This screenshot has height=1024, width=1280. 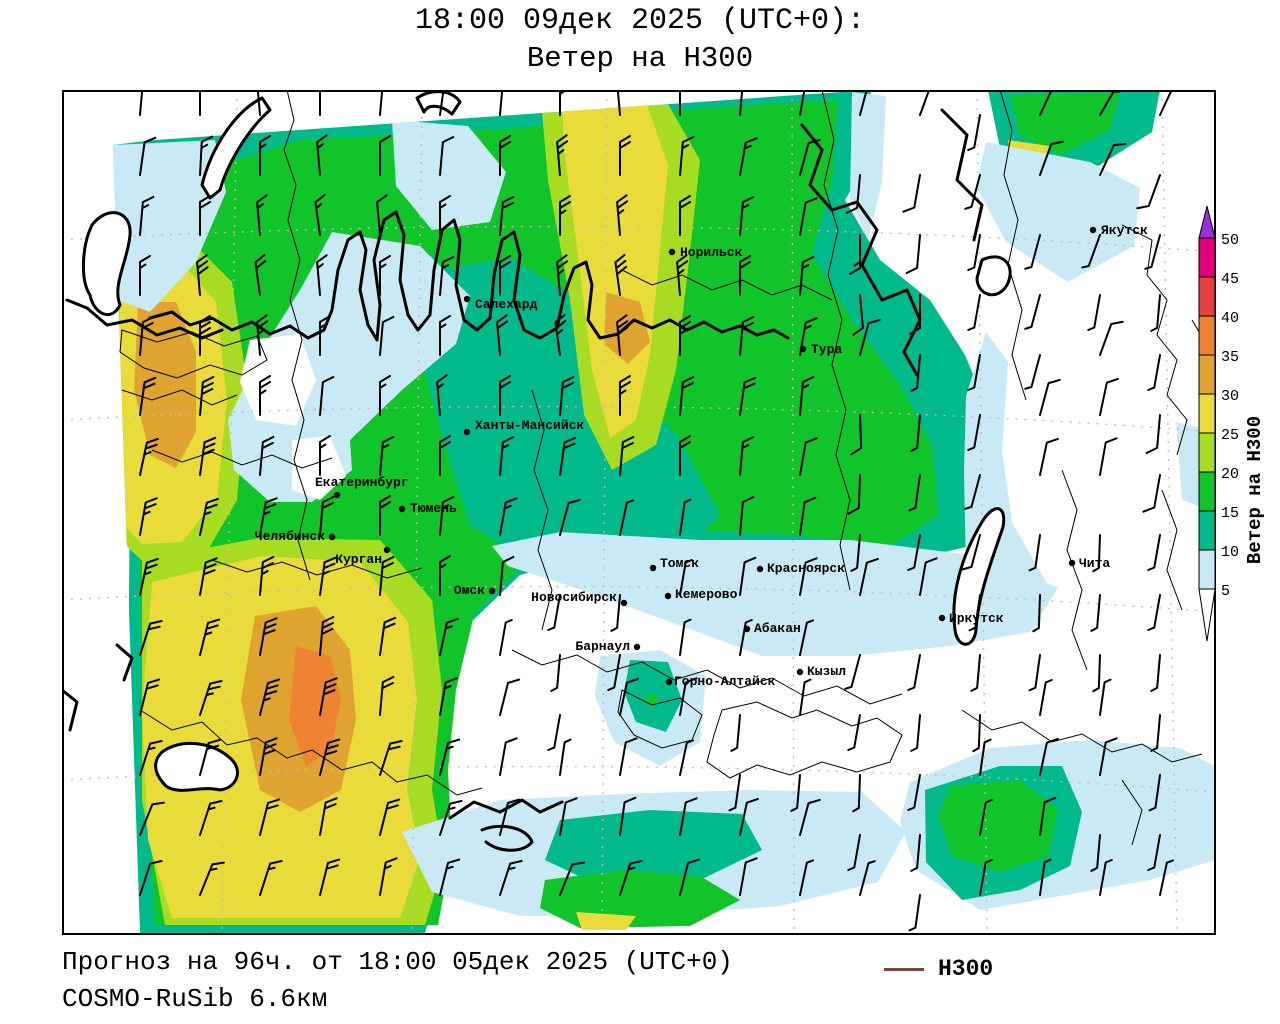 I want to click on colorbar-title: Ветер на H300, so click(x=1255, y=490).